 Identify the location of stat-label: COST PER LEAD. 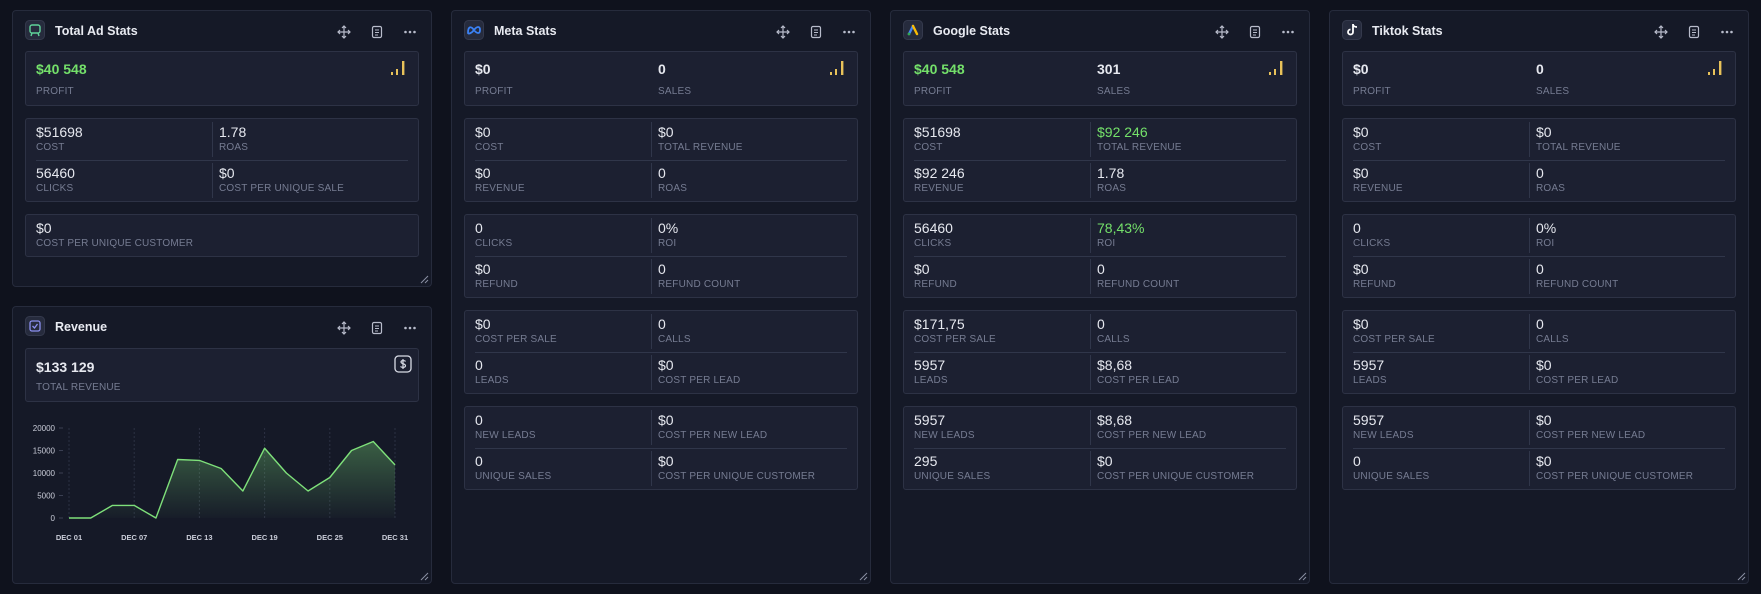
(1138, 380).